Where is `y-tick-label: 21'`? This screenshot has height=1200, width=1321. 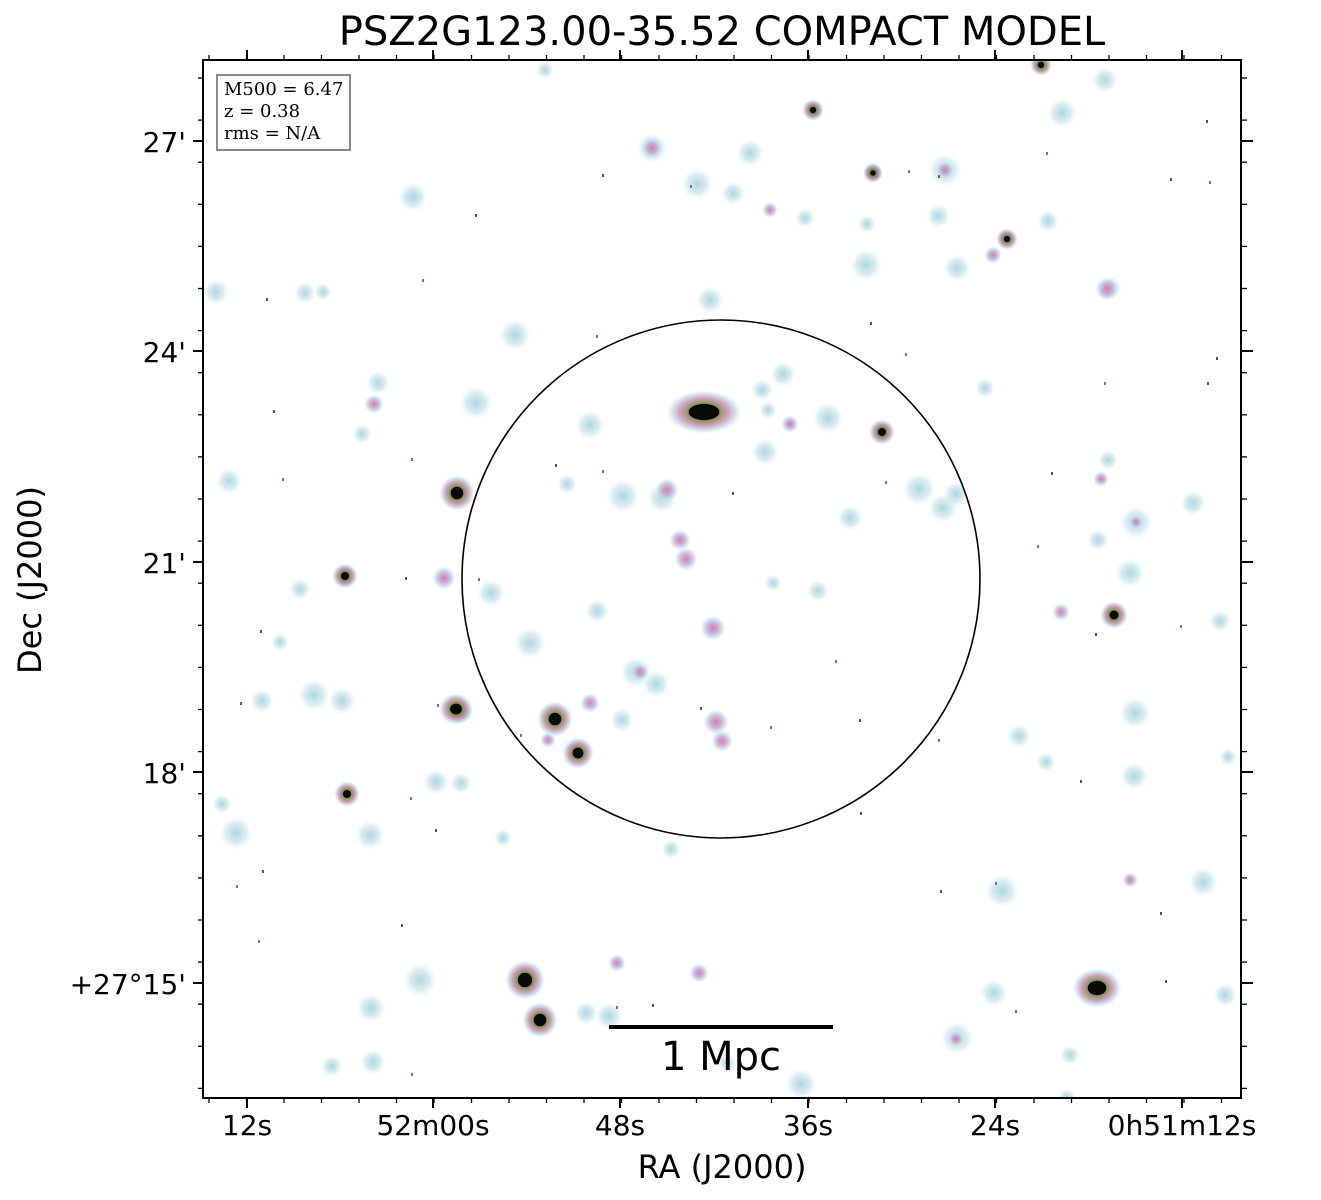 y-tick-label: 21' is located at coordinates (164, 563).